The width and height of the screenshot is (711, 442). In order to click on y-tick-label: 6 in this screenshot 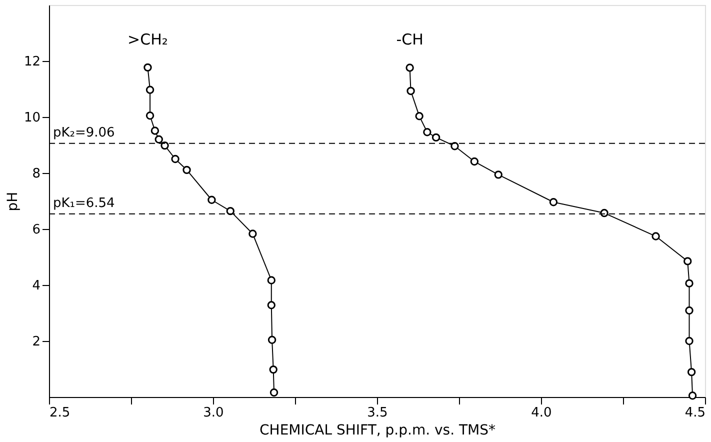, I will do `click(36, 230)`.